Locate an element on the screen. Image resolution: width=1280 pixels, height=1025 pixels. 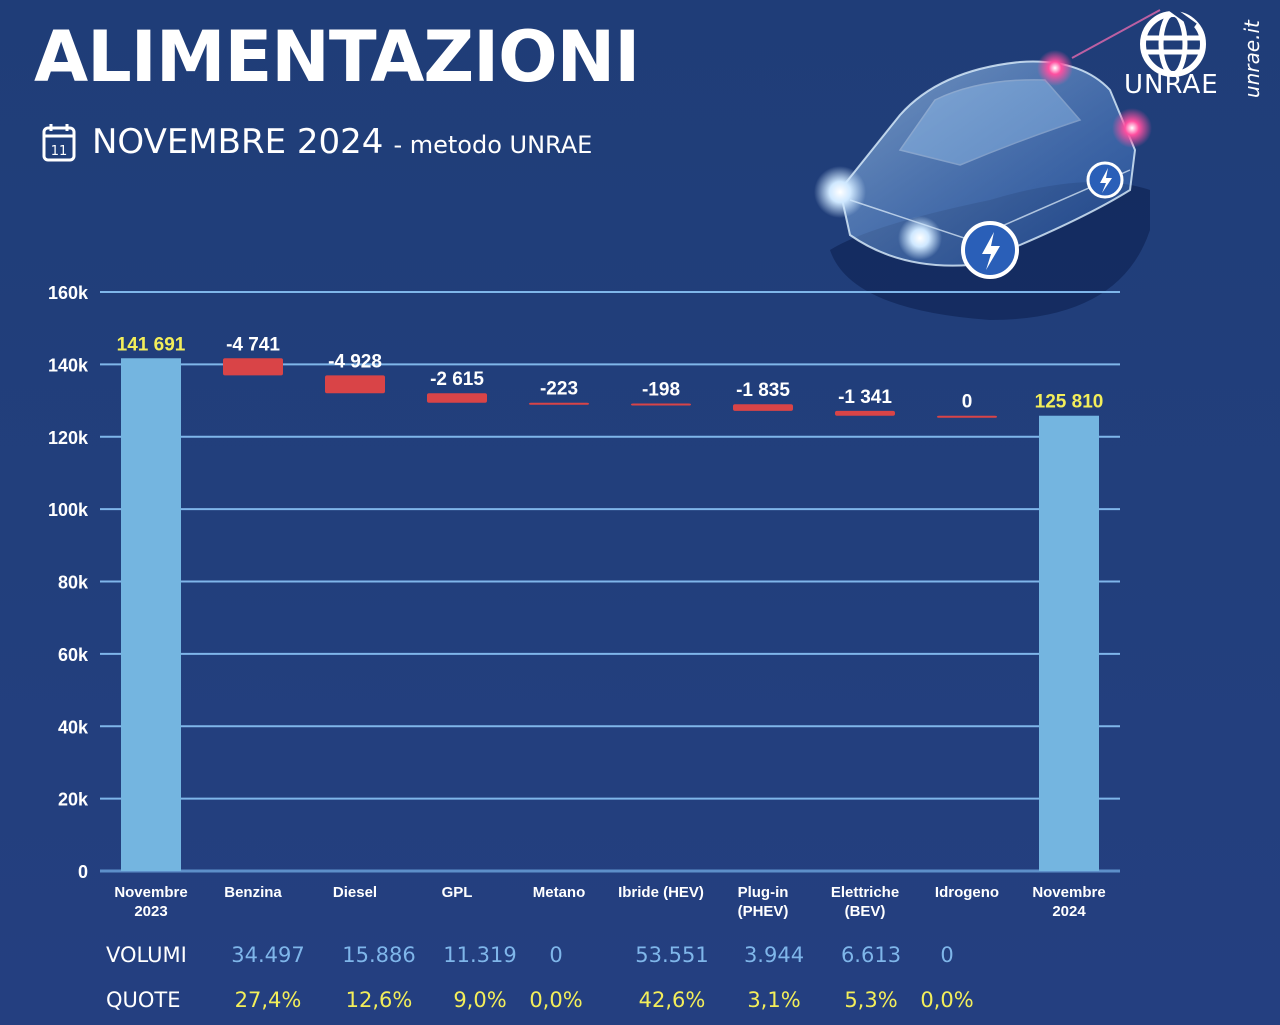
x-tick-label-line: 2023 is located at coordinates (150, 911).